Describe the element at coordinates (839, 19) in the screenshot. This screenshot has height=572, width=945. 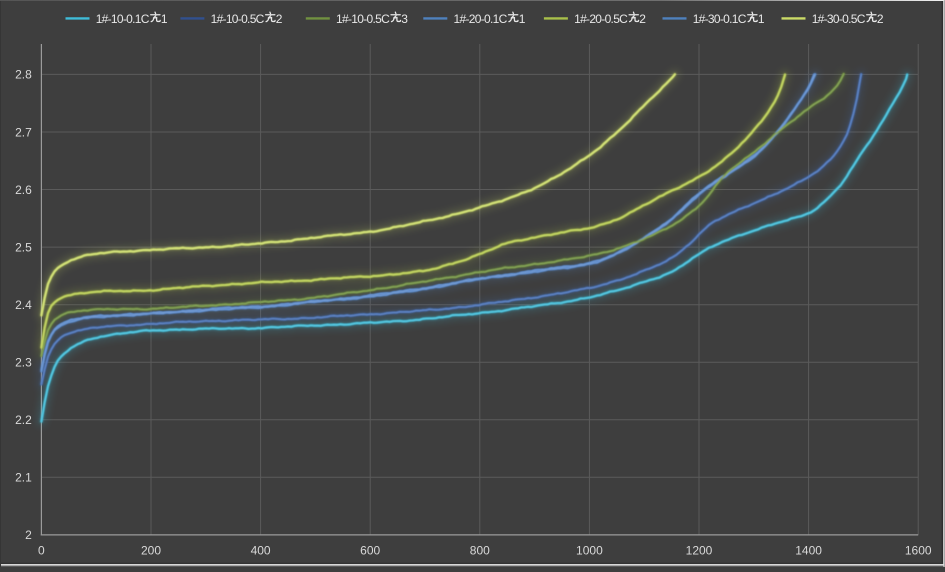
I see `svg-text: 1#-30-0.5C` at that location.